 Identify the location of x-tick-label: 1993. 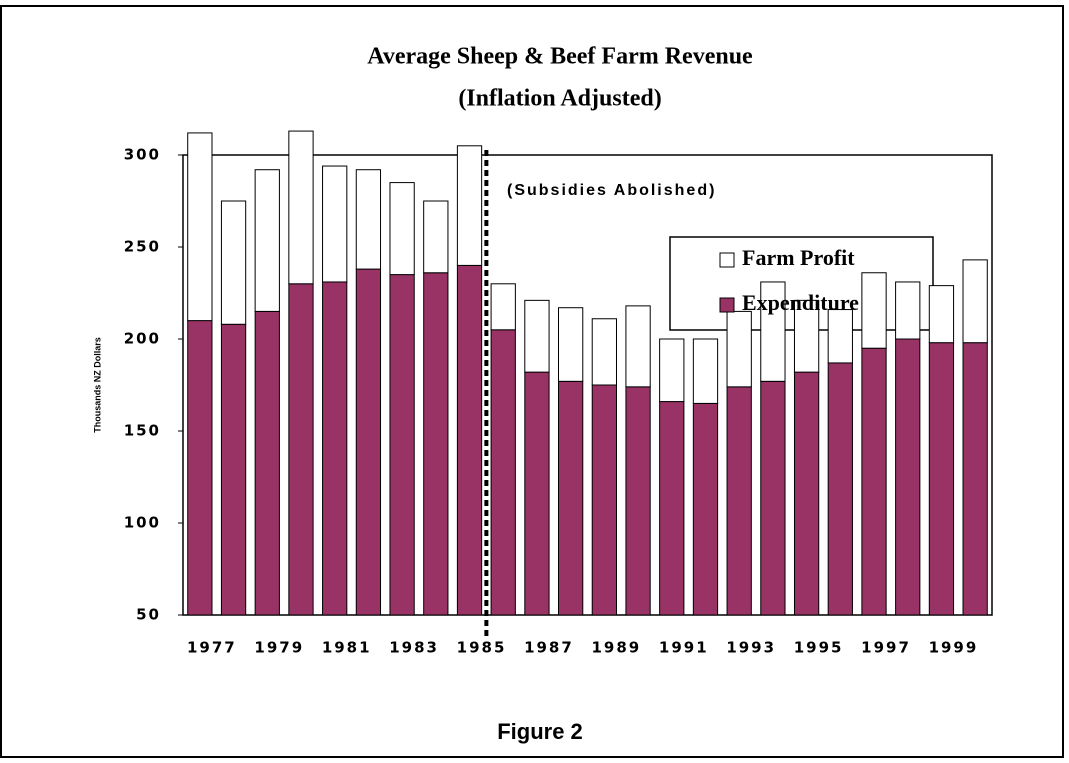
(751, 648).